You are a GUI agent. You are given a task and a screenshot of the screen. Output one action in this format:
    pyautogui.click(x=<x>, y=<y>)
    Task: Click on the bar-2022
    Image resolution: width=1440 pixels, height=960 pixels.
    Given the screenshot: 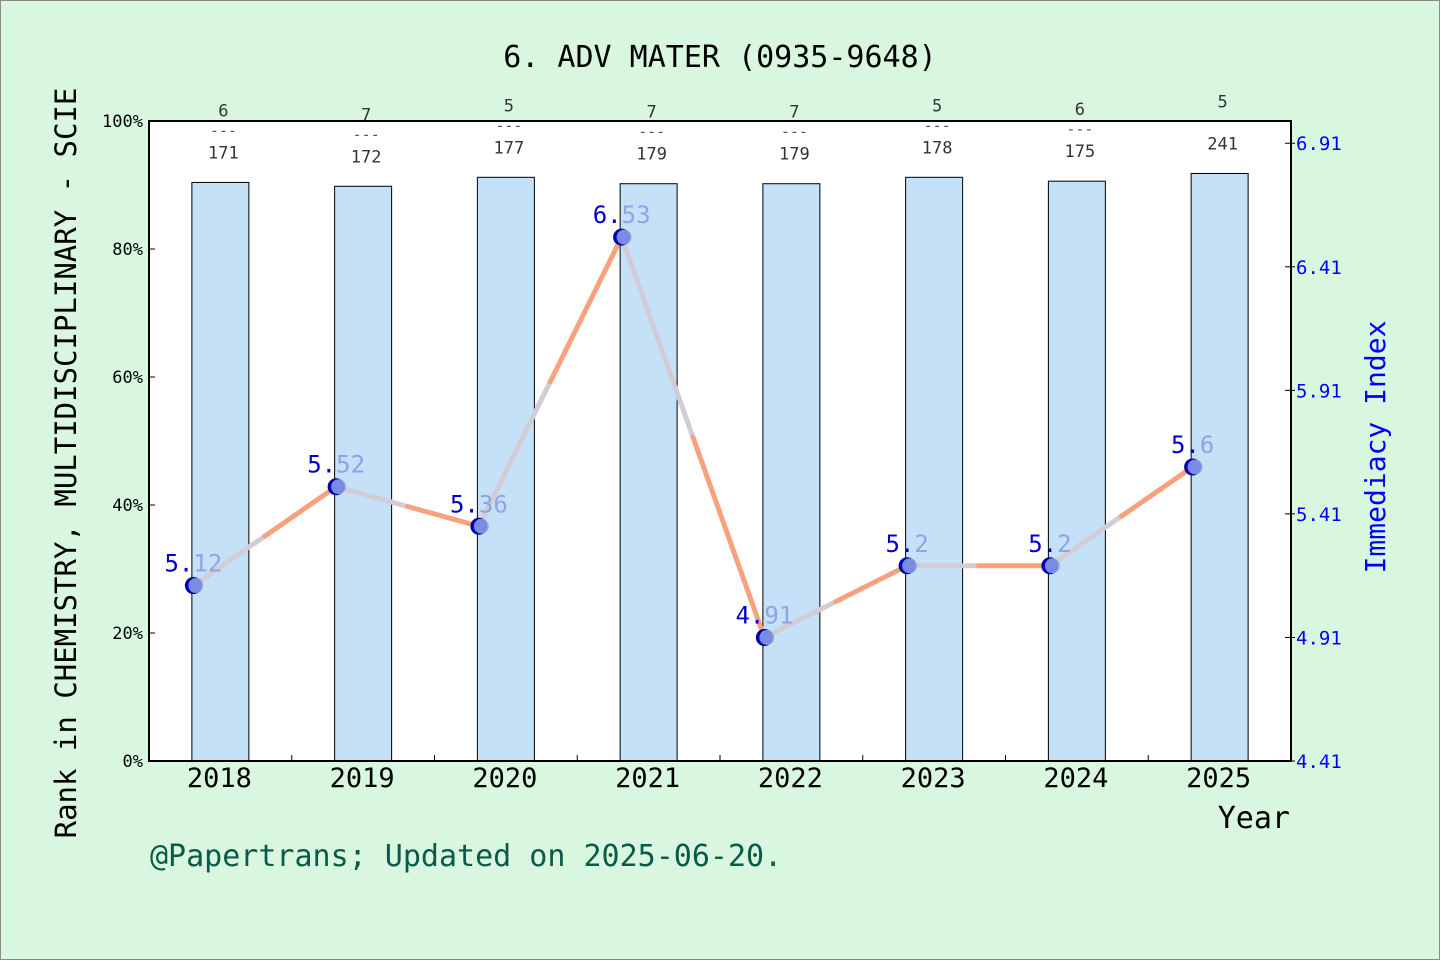 What is the action you would take?
    pyautogui.click(x=791, y=472)
    